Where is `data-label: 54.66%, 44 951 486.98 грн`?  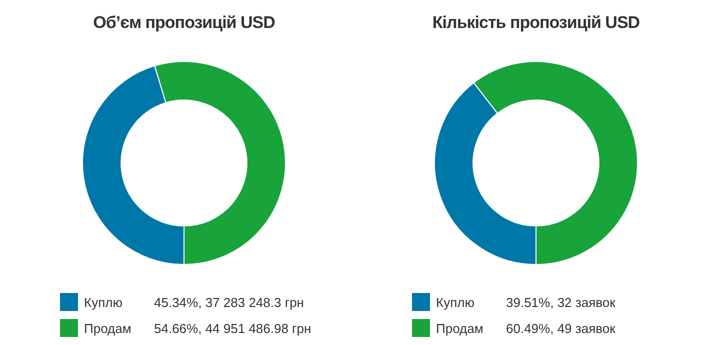 data-label: 54.66%, 44 951 486.98 грн is located at coordinates (233, 328).